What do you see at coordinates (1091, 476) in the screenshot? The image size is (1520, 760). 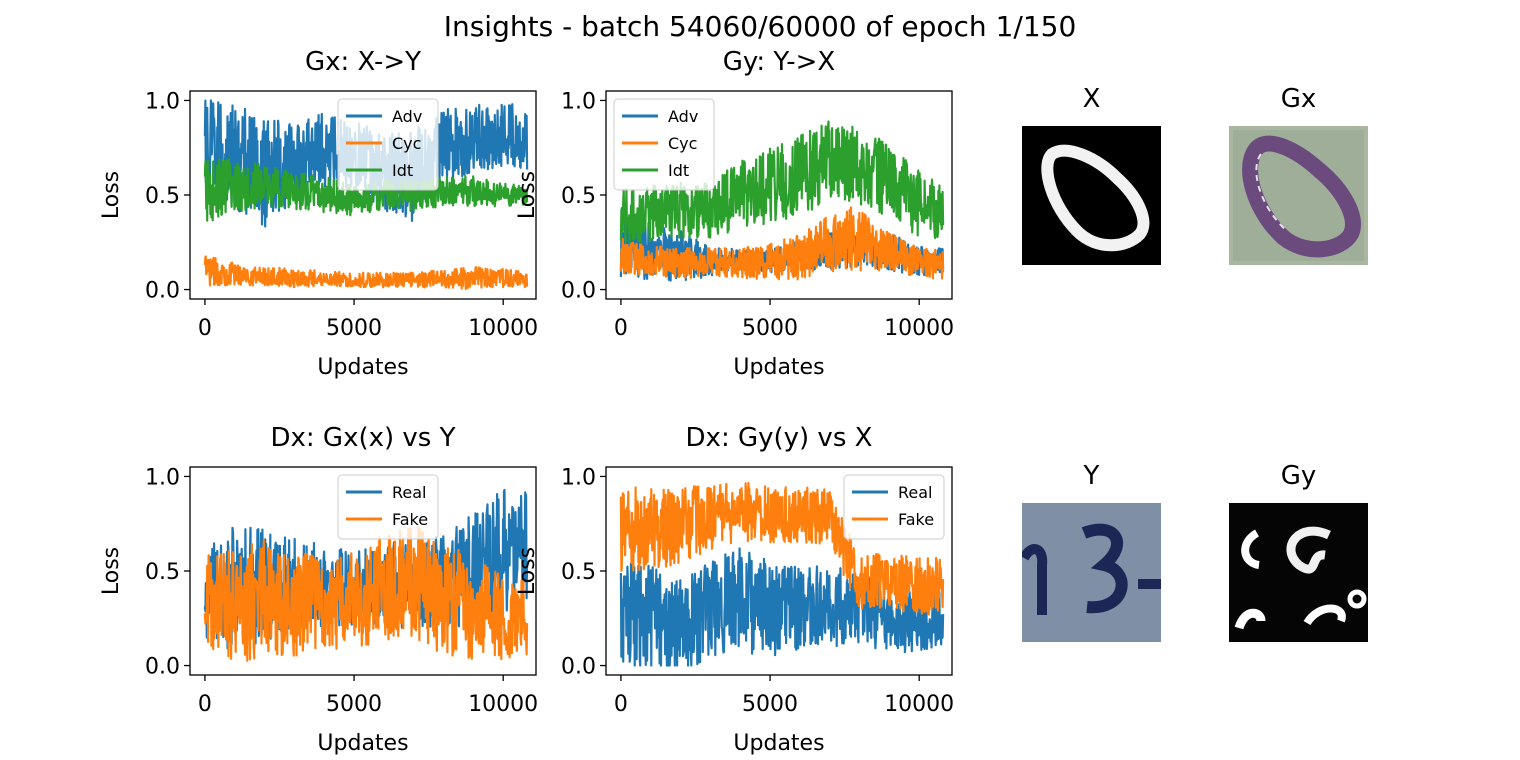 I see `image-title: Y` at bounding box center [1091, 476].